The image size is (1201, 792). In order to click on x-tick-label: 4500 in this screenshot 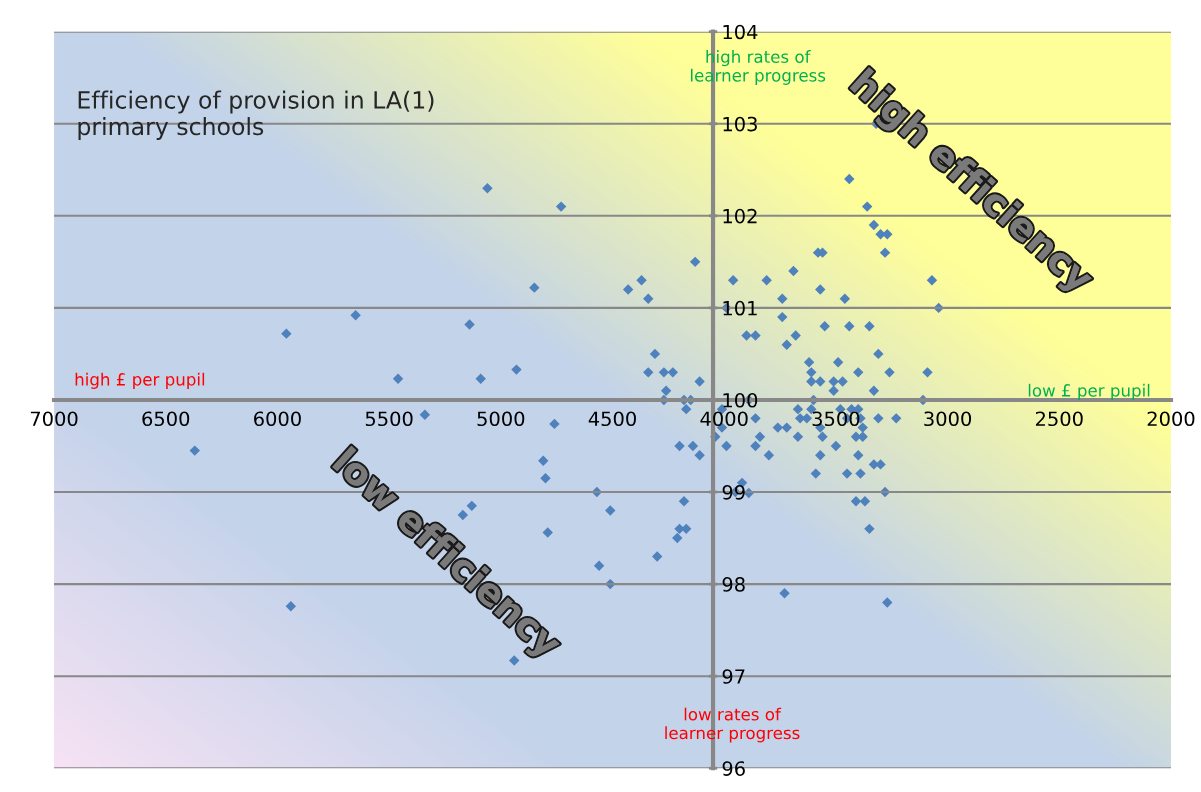, I will do `click(612, 419)`.